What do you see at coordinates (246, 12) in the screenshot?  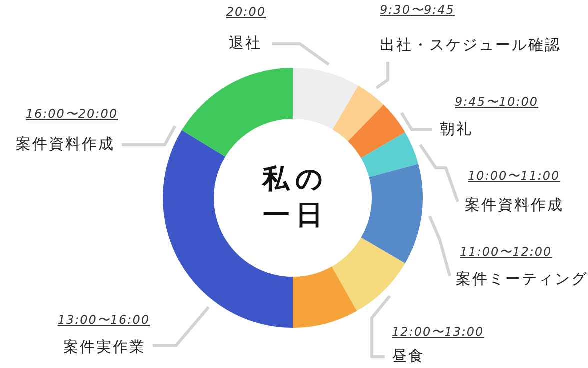 I see `text: 20:00` at bounding box center [246, 12].